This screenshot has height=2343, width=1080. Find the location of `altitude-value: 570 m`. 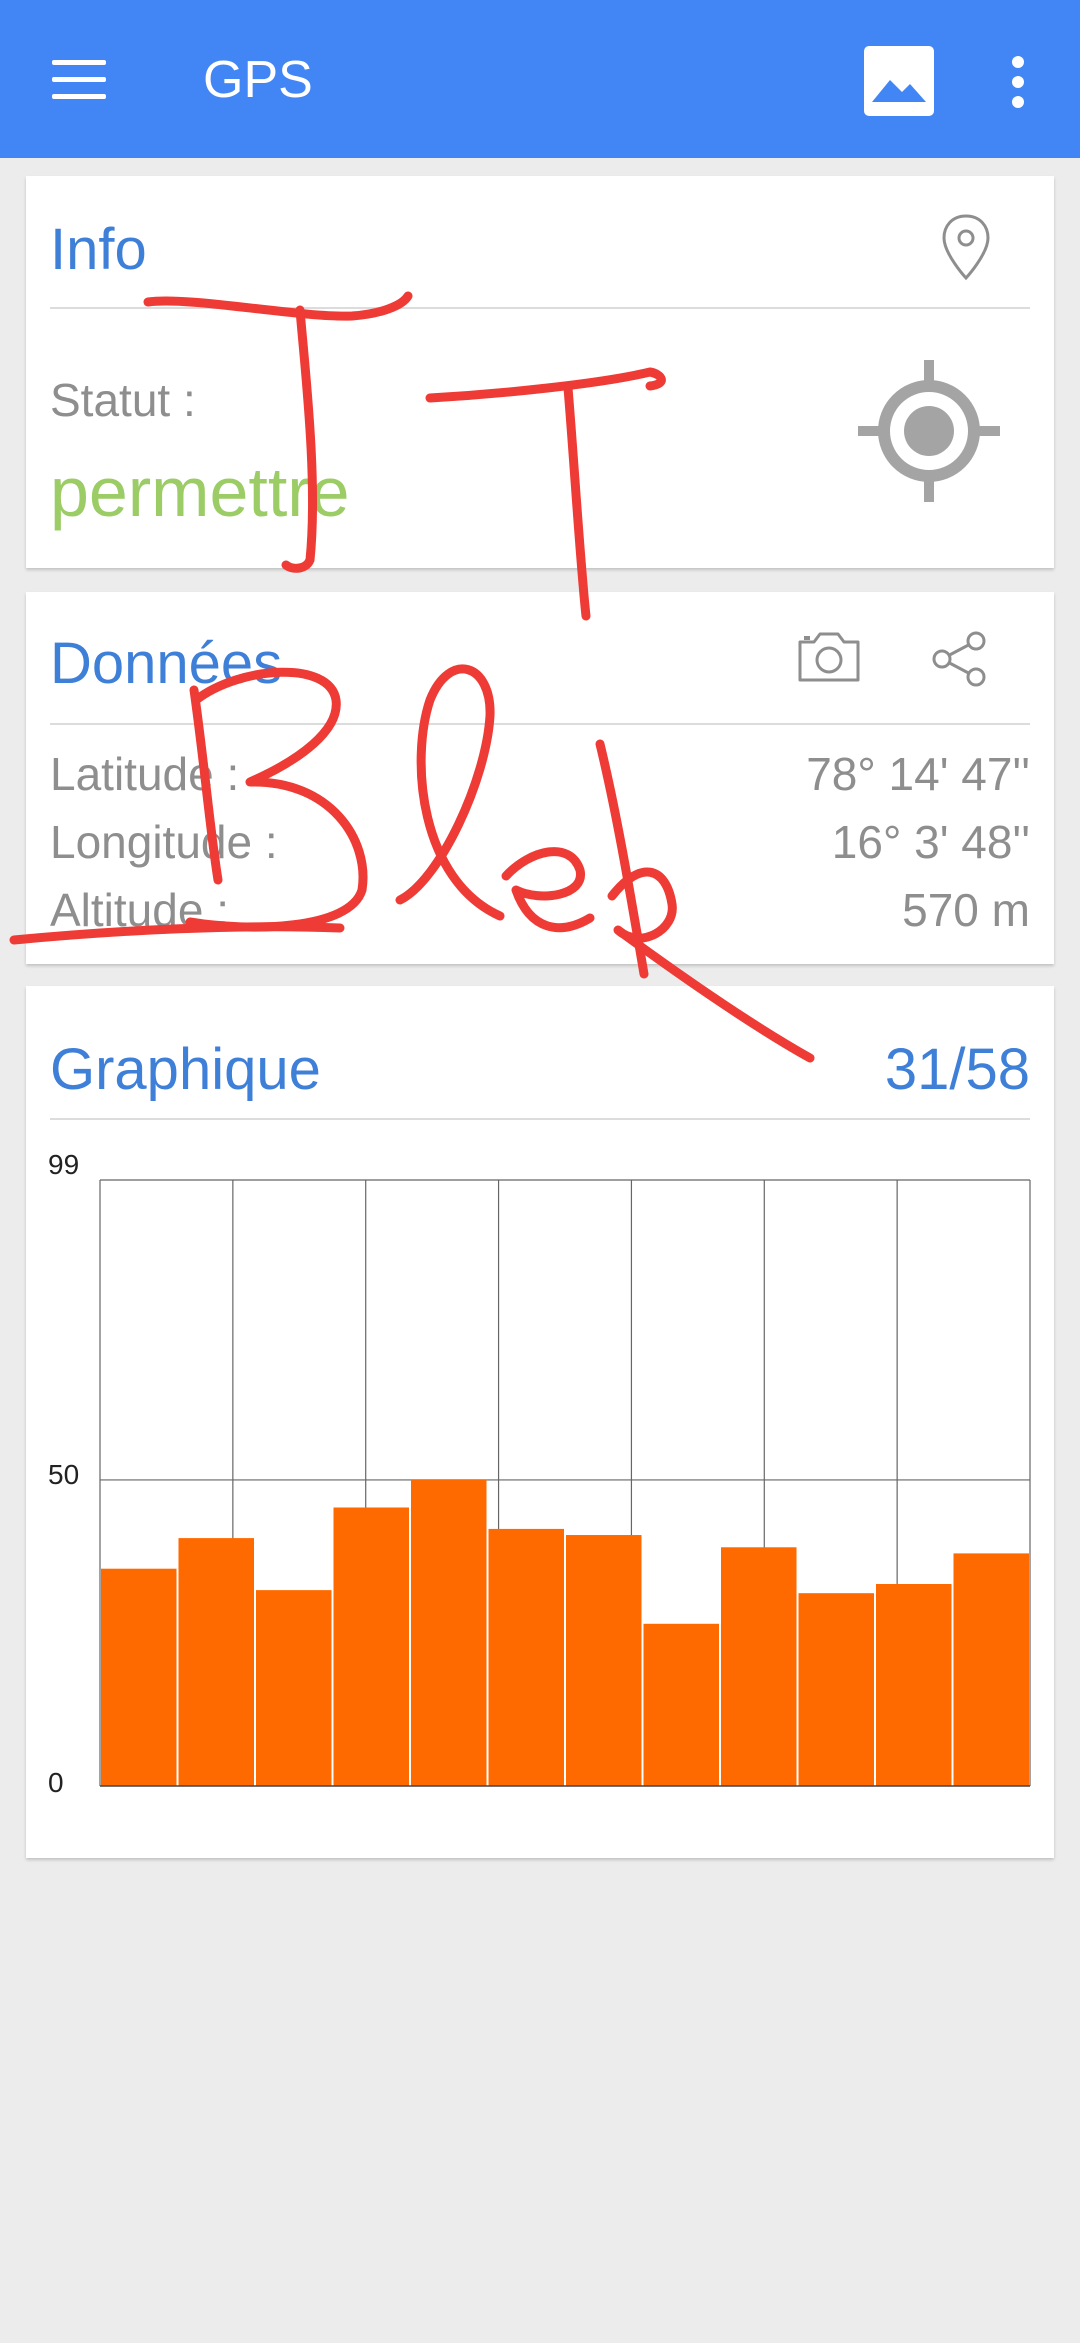

altitude-value: 570 m is located at coordinates (966, 910).